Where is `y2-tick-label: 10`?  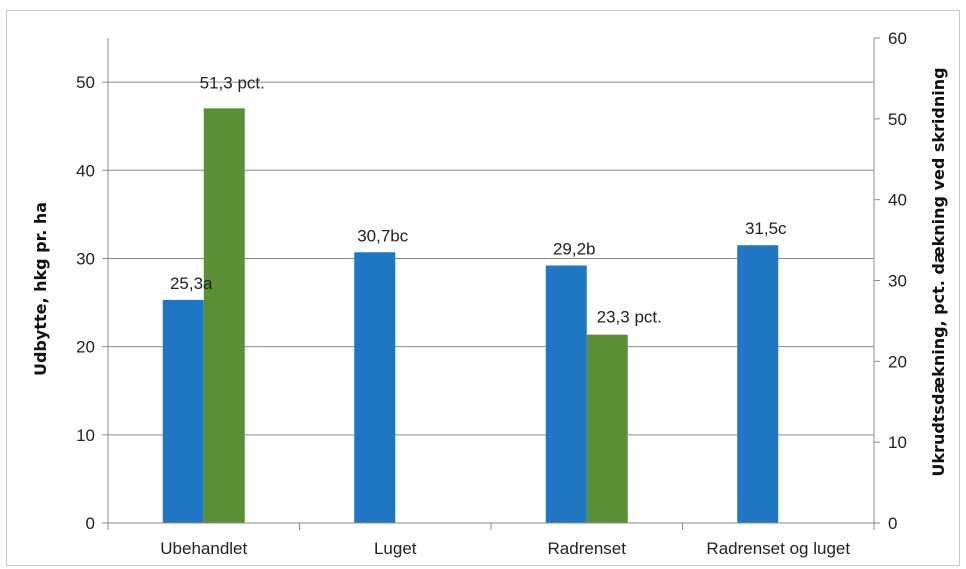 y2-tick-label: 10 is located at coordinates (897, 442).